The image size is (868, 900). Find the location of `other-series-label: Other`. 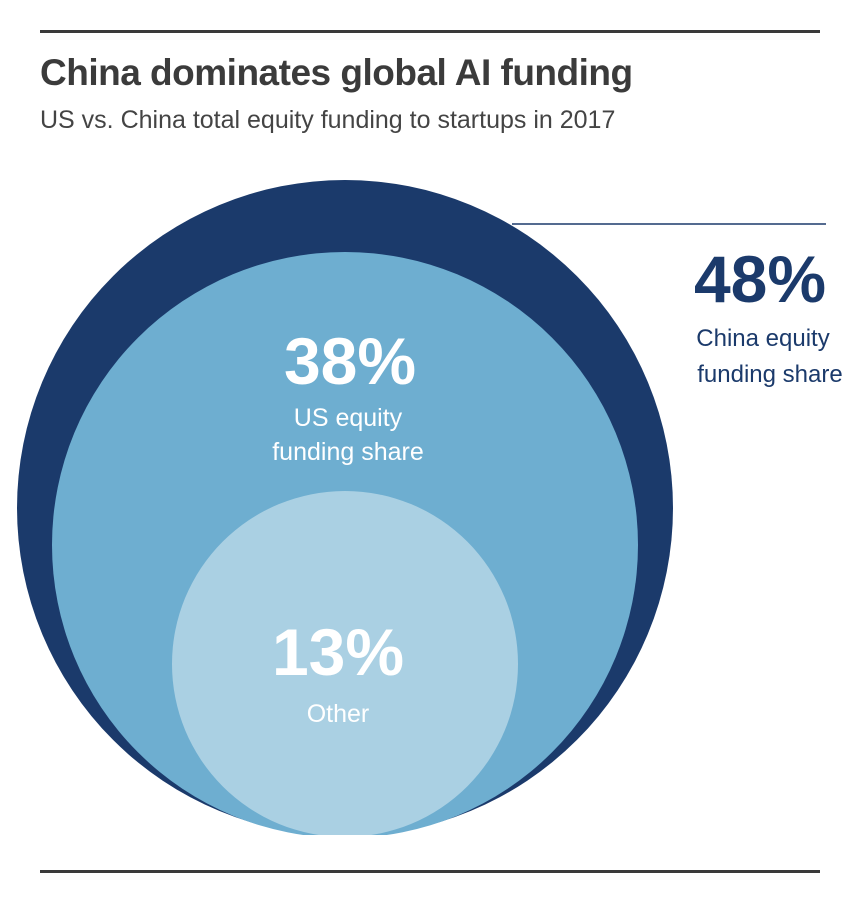

other-series-label: Other is located at coordinates (338, 714).